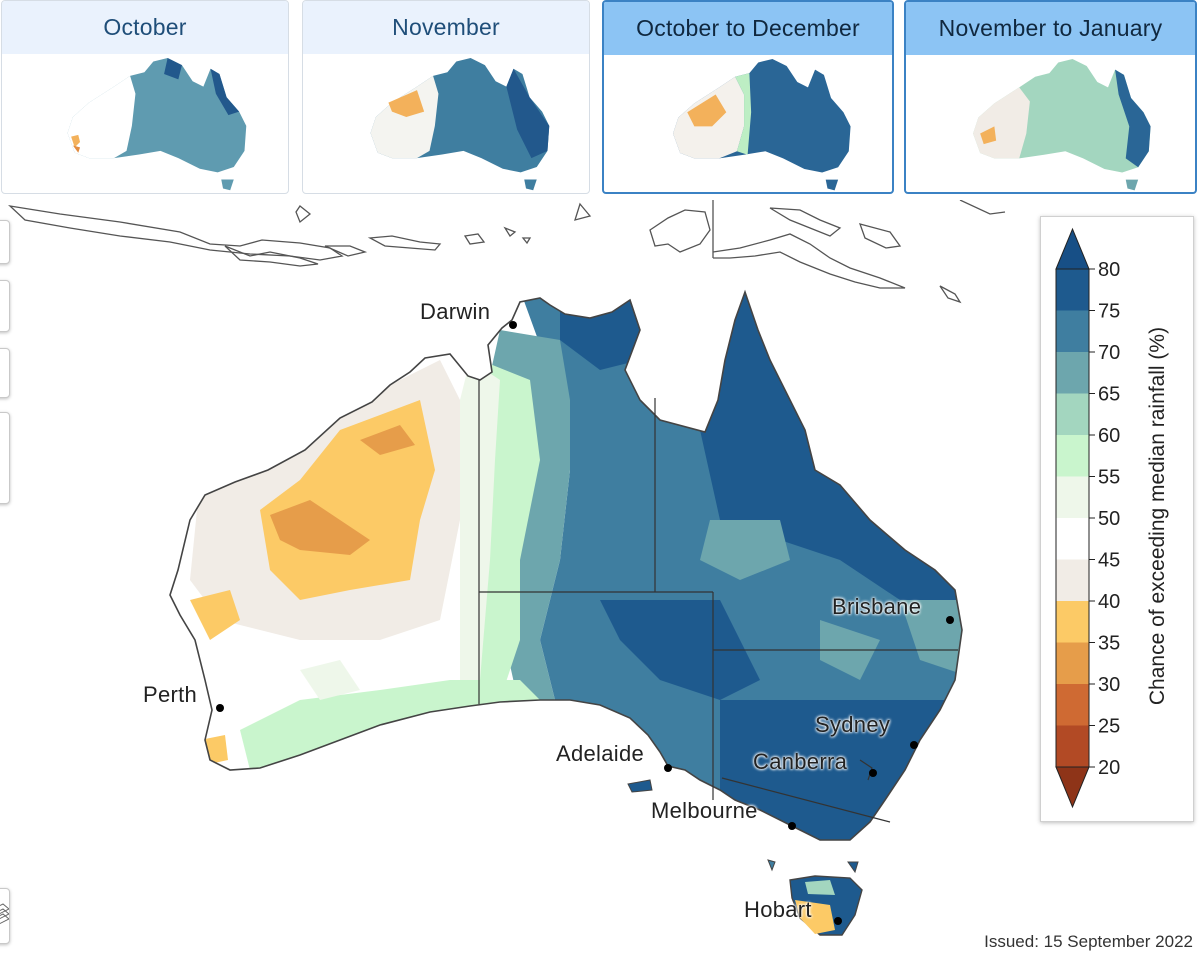  Describe the element at coordinates (1109, 768) in the screenshot. I see `legend-tick-label: 20` at that location.